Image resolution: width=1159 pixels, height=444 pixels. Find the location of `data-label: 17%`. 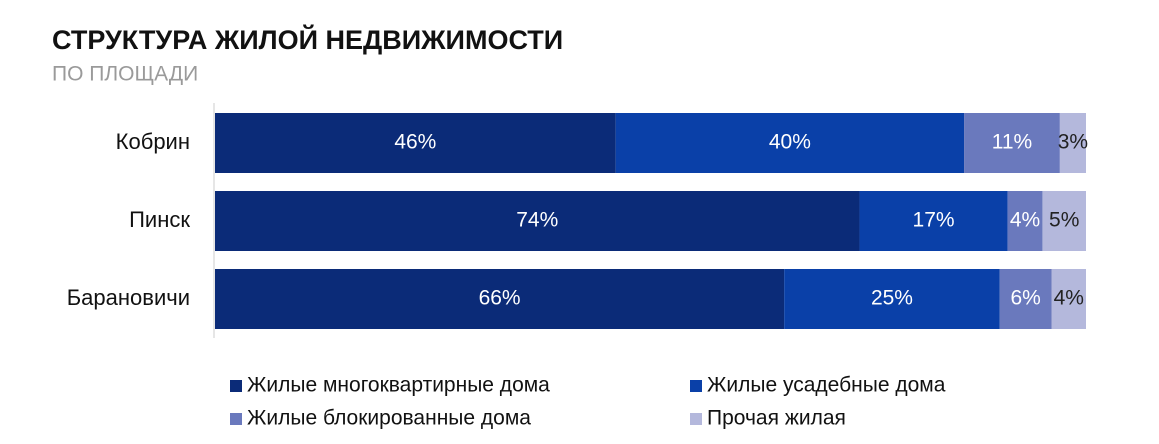

data-label: 17% is located at coordinates (934, 220).